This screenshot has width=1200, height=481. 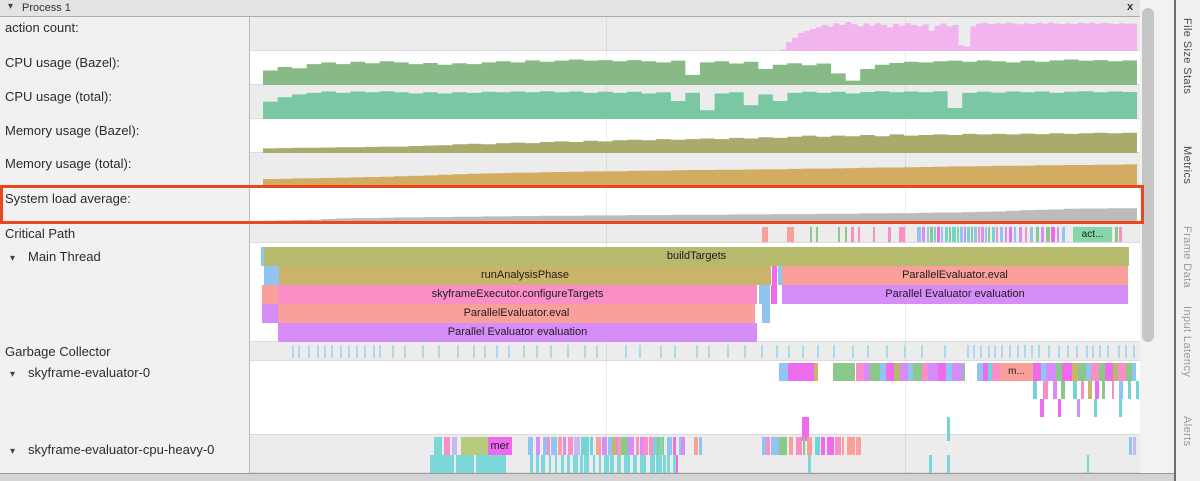 I want to click on close-panel-button: x, so click(x=1130, y=7).